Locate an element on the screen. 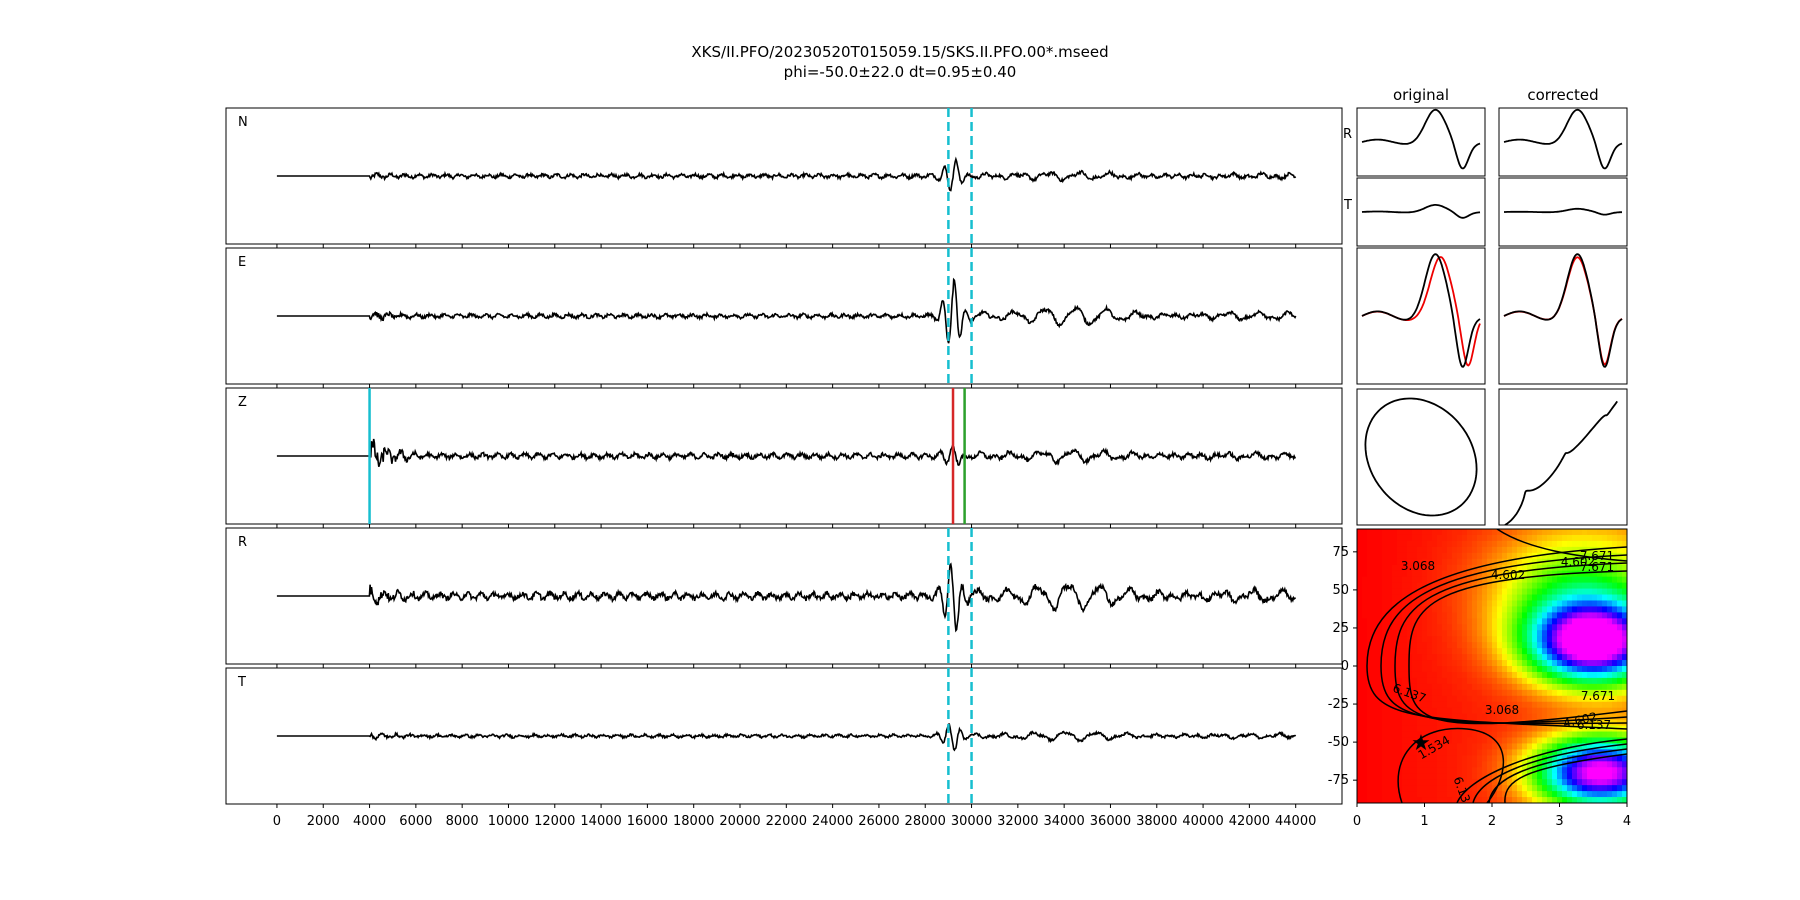 This screenshot has width=1800, height=900. y-tick-label: -25 is located at coordinates (1338, 704).